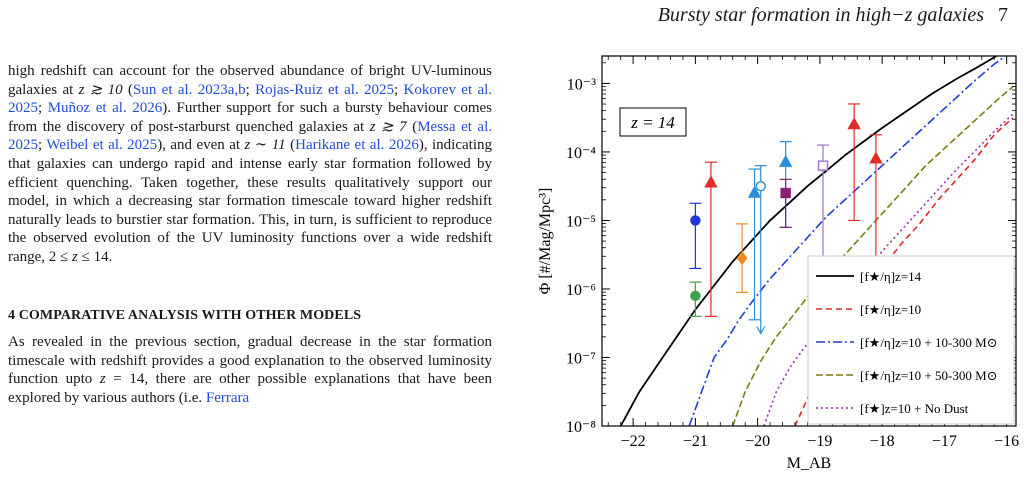 This screenshot has height=497, width=1024. Describe the element at coordinates (1006, 441) in the screenshot. I see `x-tick-label: −16` at that location.